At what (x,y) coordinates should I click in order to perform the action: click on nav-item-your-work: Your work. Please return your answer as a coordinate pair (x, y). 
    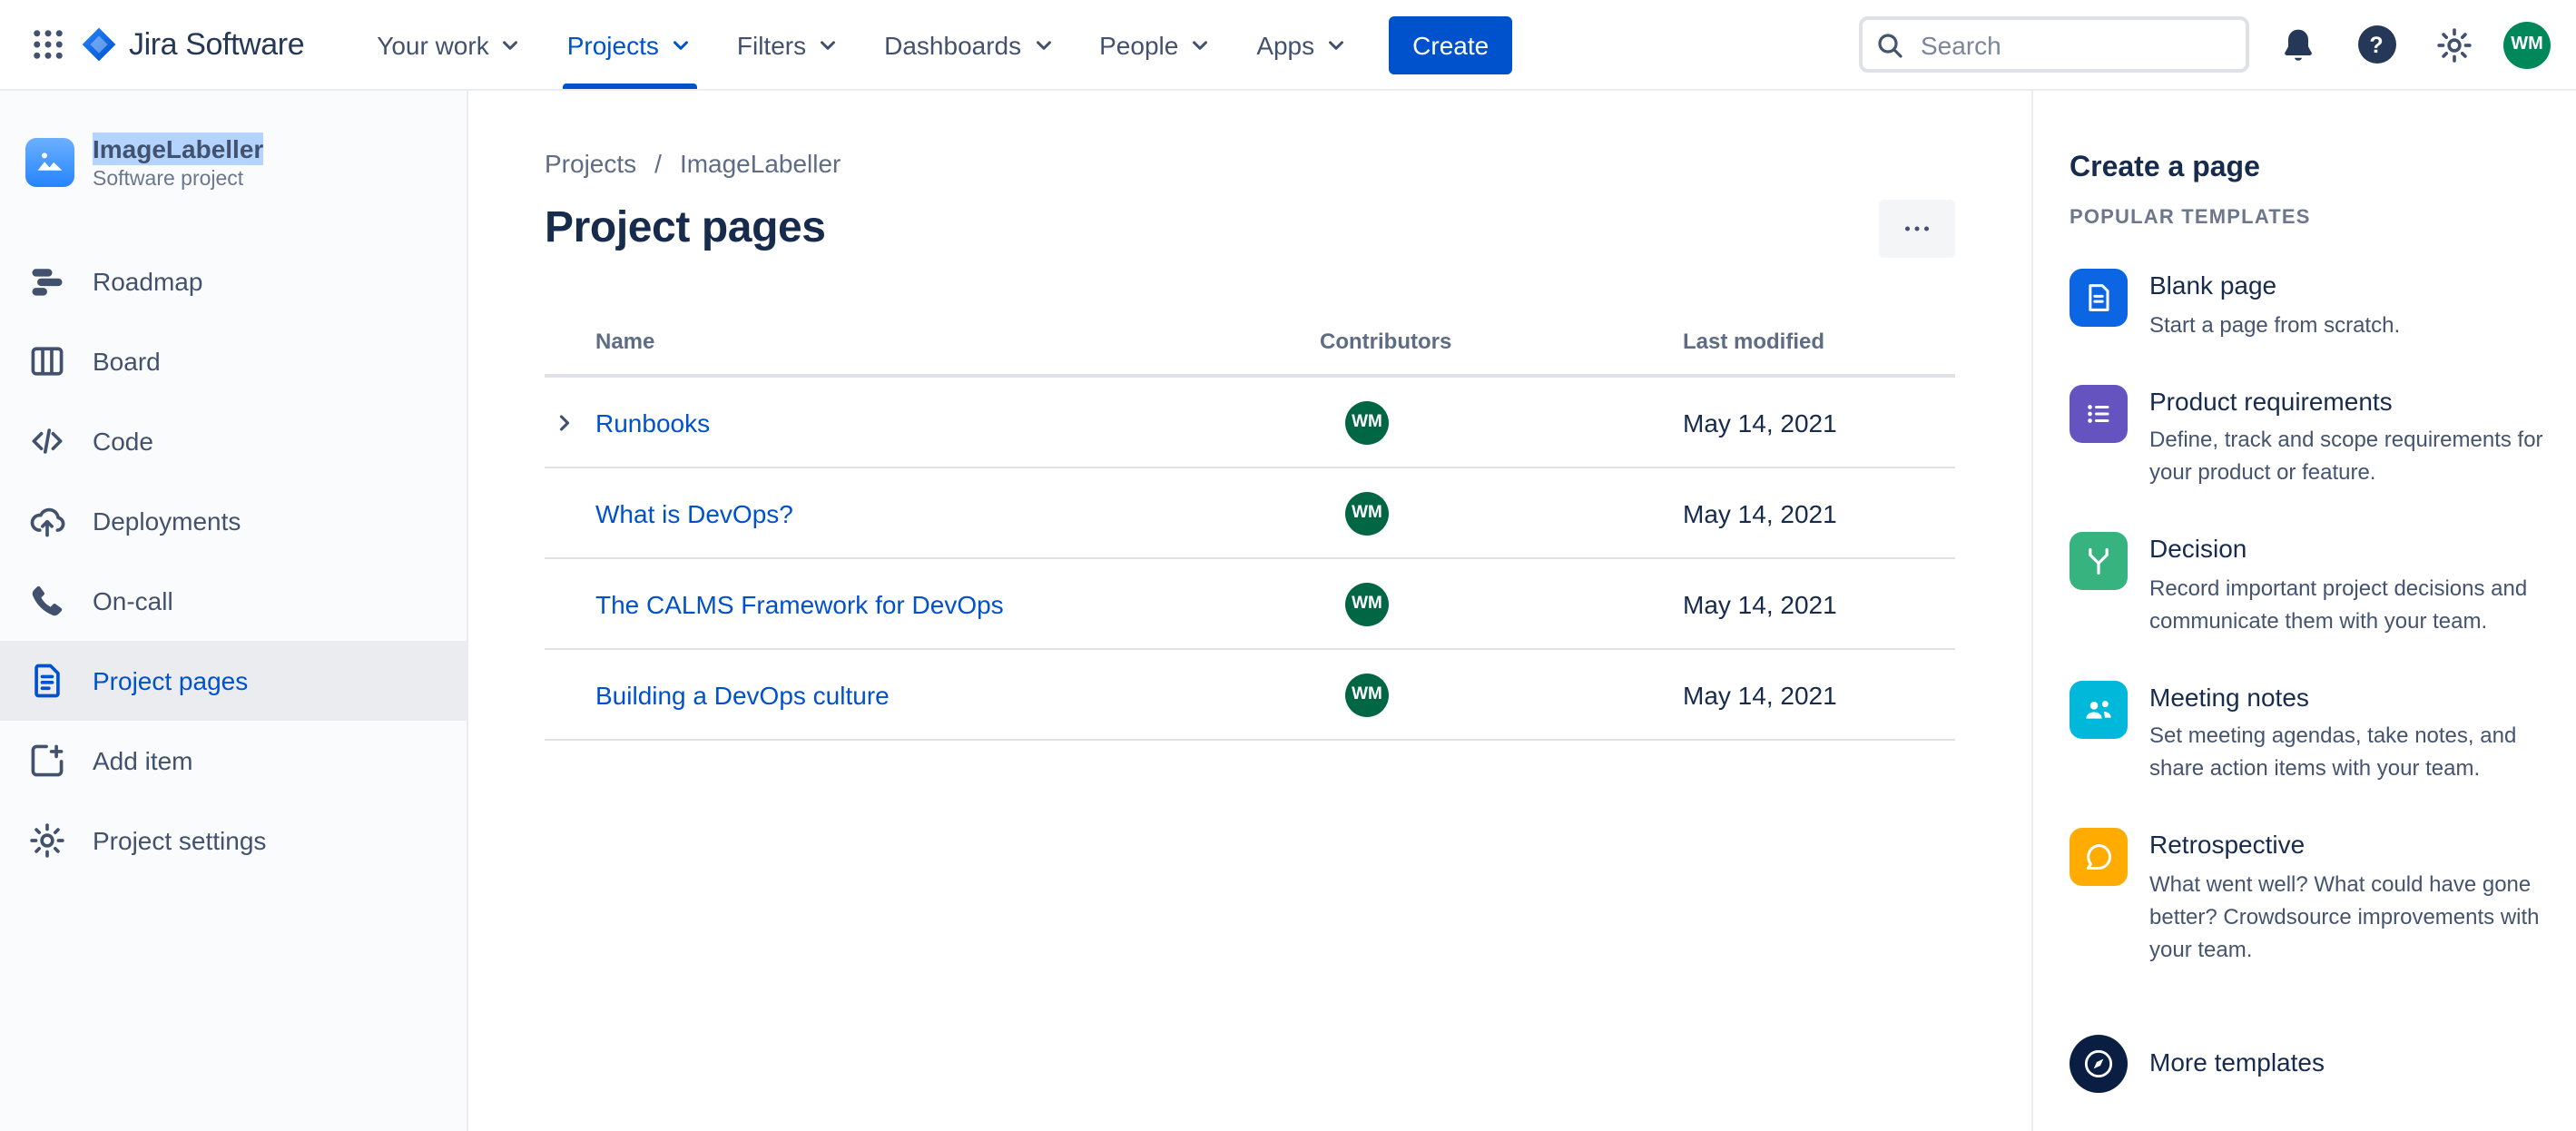
    Looking at the image, I should click on (450, 44).